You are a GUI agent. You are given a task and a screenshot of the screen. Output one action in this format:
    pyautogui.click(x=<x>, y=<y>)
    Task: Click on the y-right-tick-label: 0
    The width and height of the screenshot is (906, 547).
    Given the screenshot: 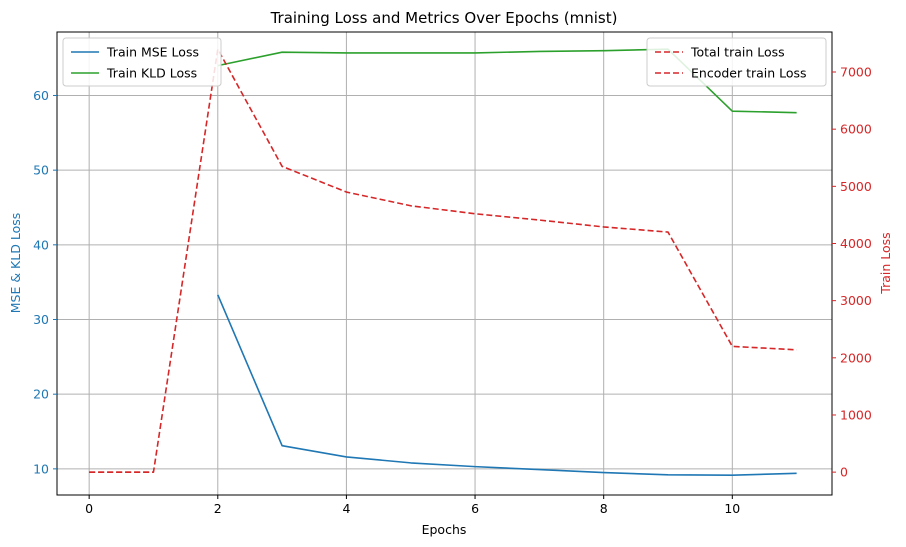 What is the action you would take?
    pyautogui.click(x=844, y=472)
    